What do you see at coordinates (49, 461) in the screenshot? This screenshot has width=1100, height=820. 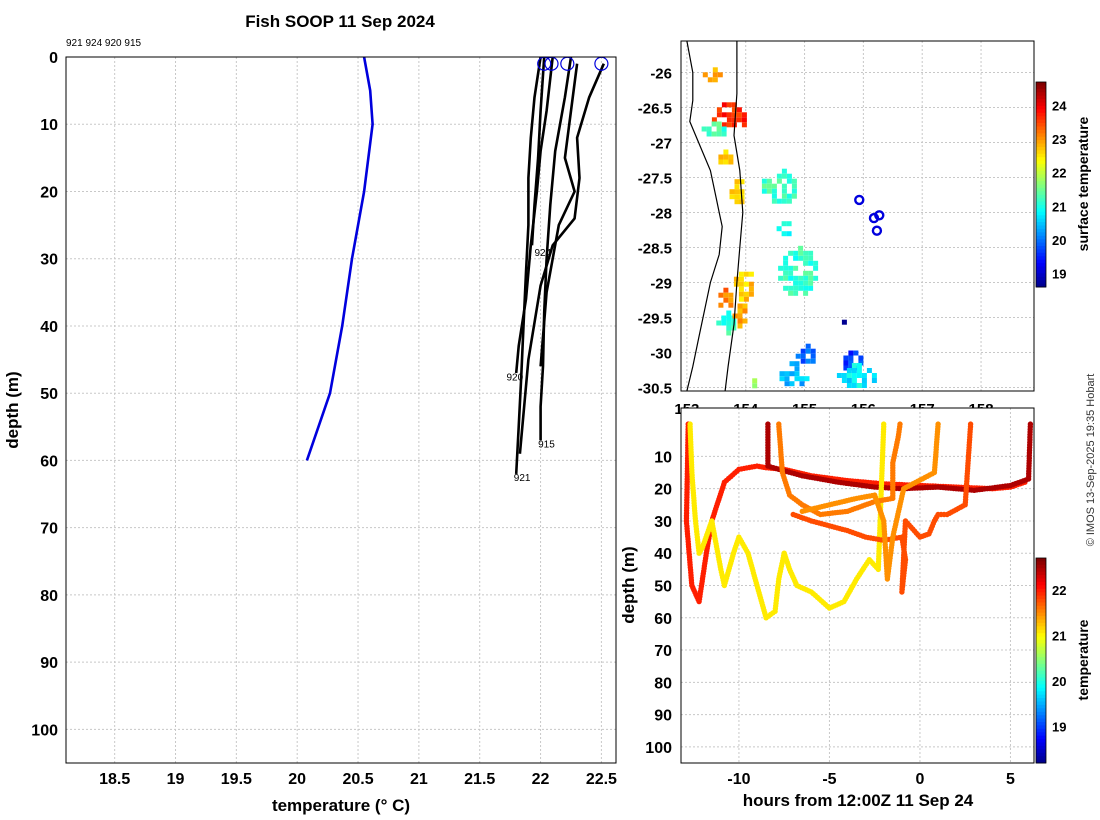 I see `profile-y-tick-label: 60` at bounding box center [49, 461].